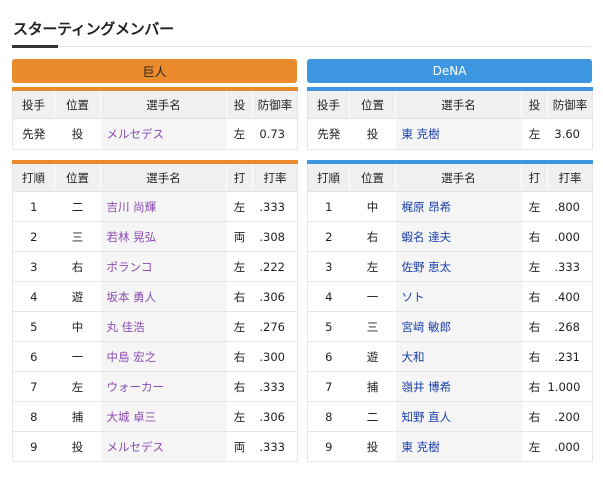 This screenshot has height=480, width=603. What do you see at coordinates (458, 206) in the screenshot?
I see `player-name-cell: 梶原 昂希` at bounding box center [458, 206].